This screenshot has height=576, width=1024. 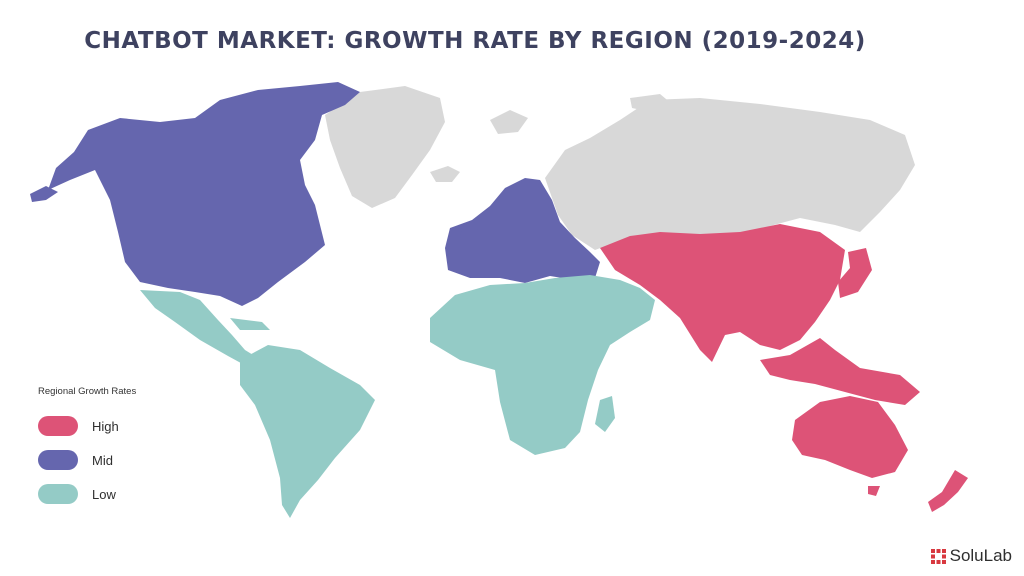 I want to click on legend-label-mid: Mid, so click(x=102, y=460).